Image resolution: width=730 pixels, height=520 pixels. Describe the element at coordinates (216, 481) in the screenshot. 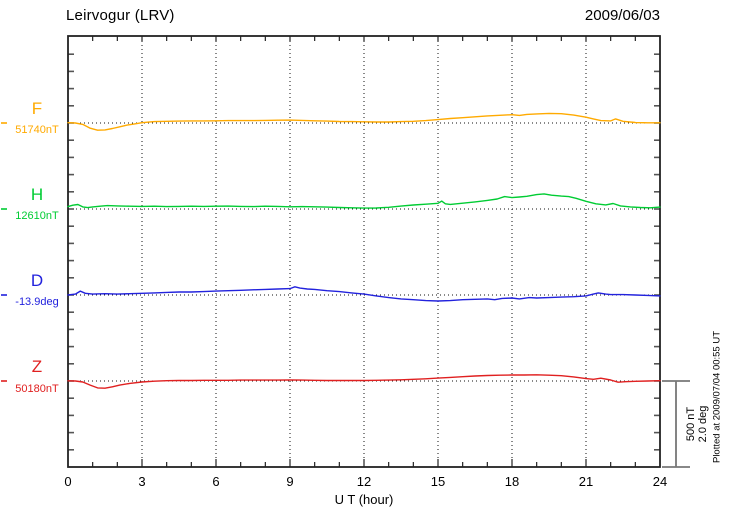

I see `x-tick-6: 6` at that location.